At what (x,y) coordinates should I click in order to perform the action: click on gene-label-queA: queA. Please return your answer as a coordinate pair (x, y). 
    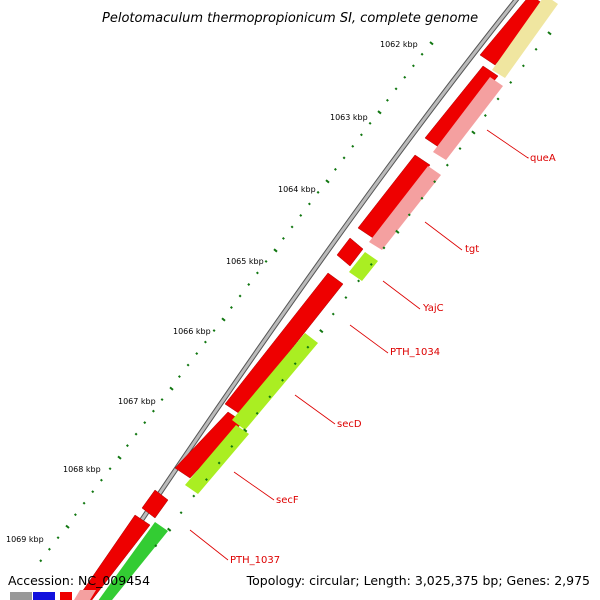
    Looking at the image, I should click on (543, 158).